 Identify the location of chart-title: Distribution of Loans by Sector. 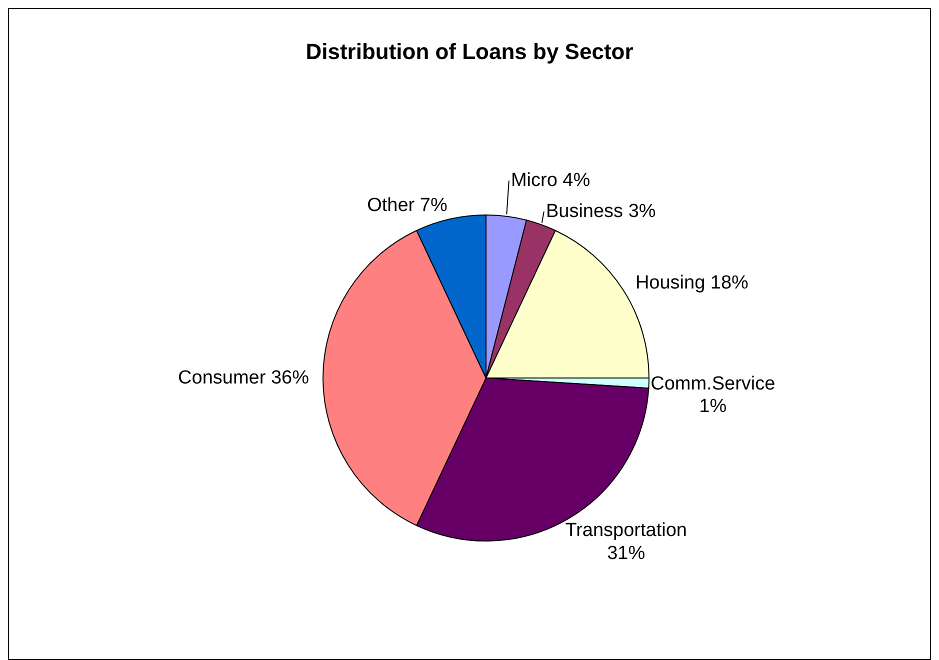
(469, 52).